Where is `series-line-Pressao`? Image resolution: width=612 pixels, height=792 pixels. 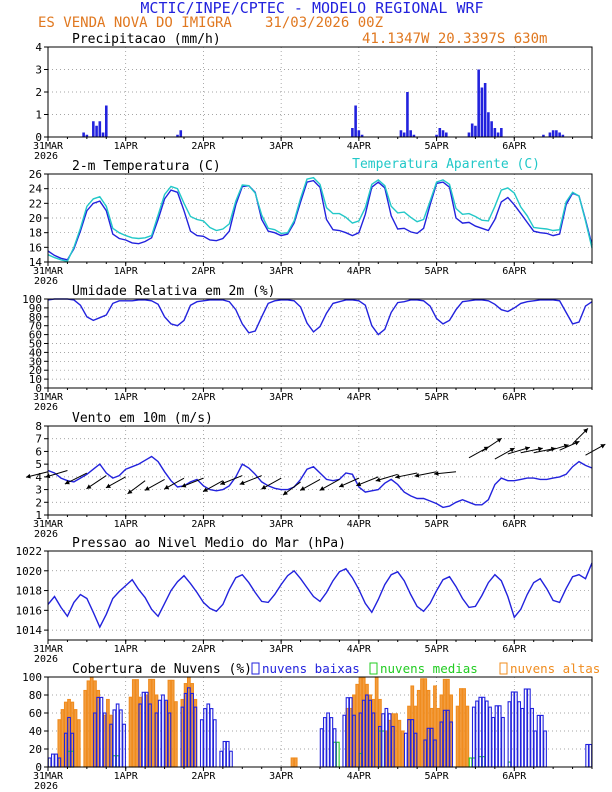
series-line-Pressao is located at coordinates (320, 595).